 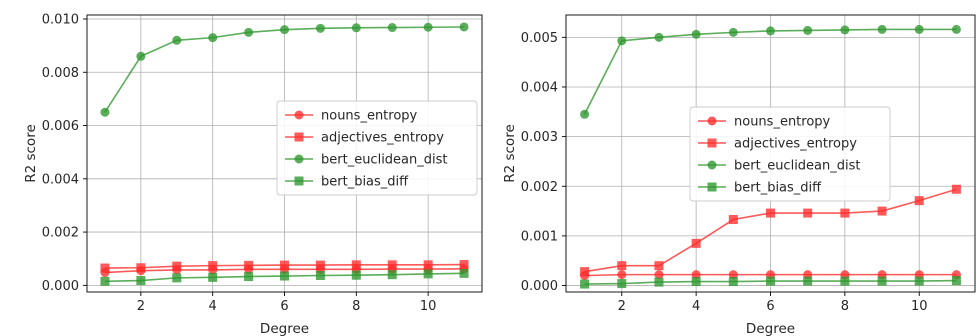 I want to click on y-tick-label: 0.003, so click(x=539, y=137).